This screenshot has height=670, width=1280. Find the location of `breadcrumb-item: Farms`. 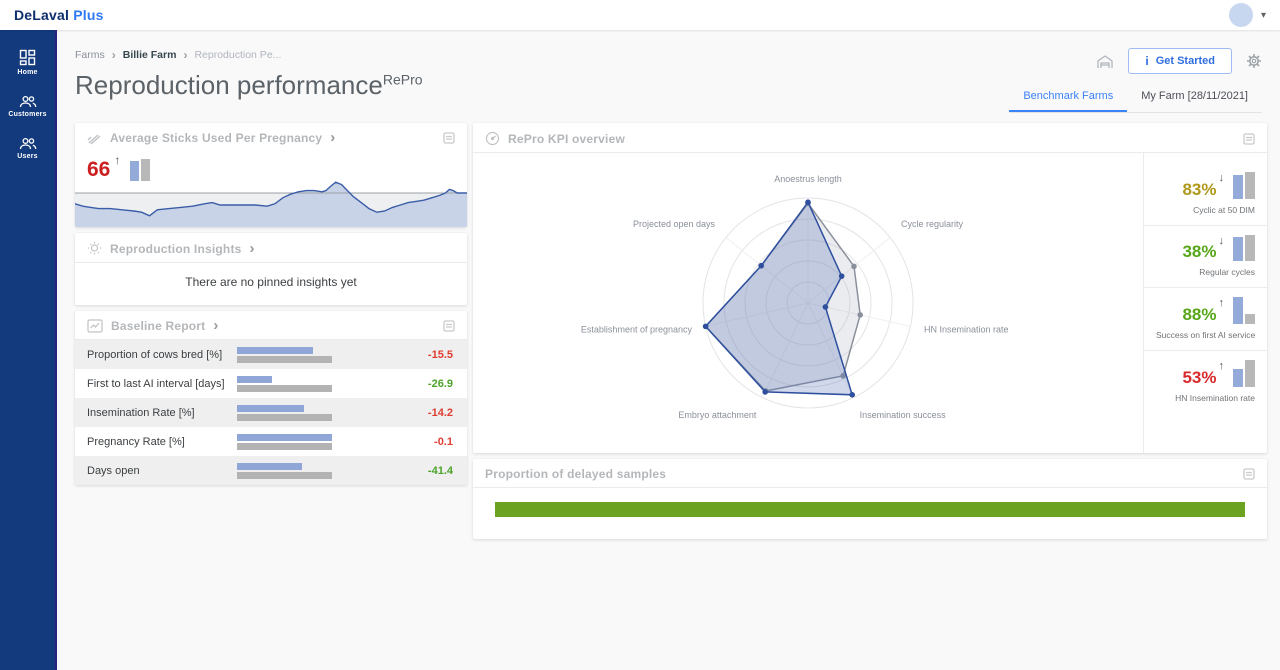

breadcrumb-item: Farms is located at coordinates (90, 55).